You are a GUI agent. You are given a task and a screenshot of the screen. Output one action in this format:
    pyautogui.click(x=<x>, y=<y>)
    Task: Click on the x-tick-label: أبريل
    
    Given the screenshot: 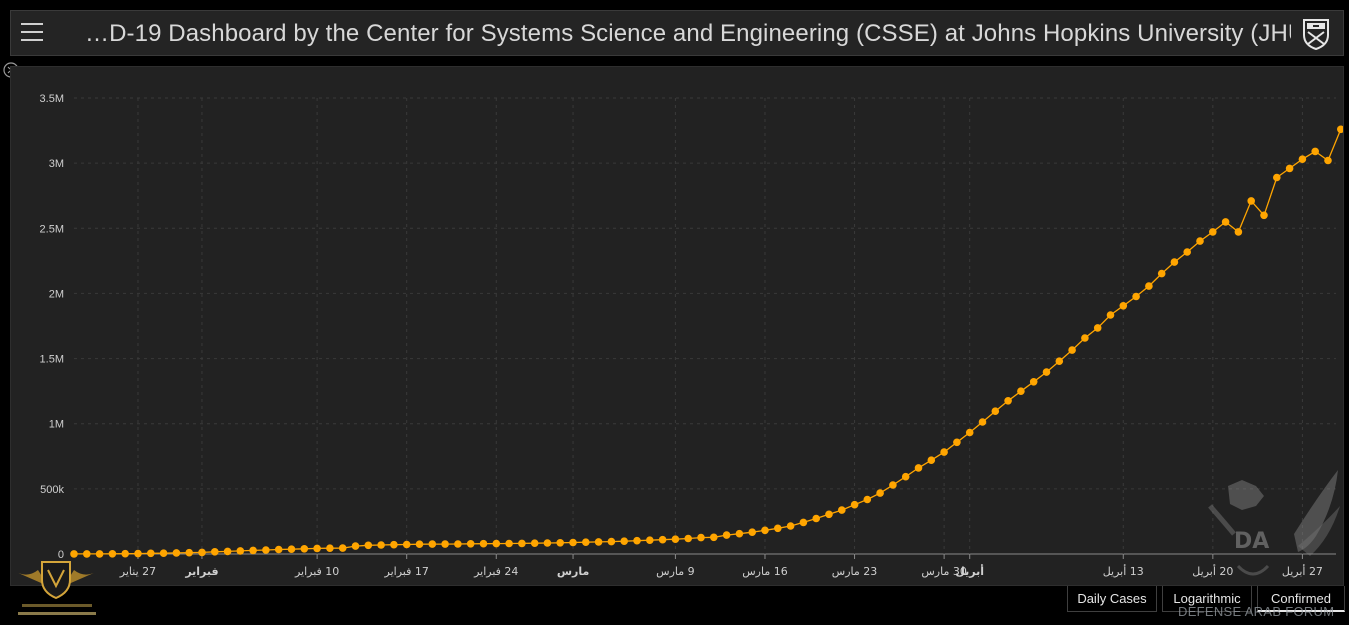 What is the action you would take?
    pyautogui.click(x=969, y=571)
    